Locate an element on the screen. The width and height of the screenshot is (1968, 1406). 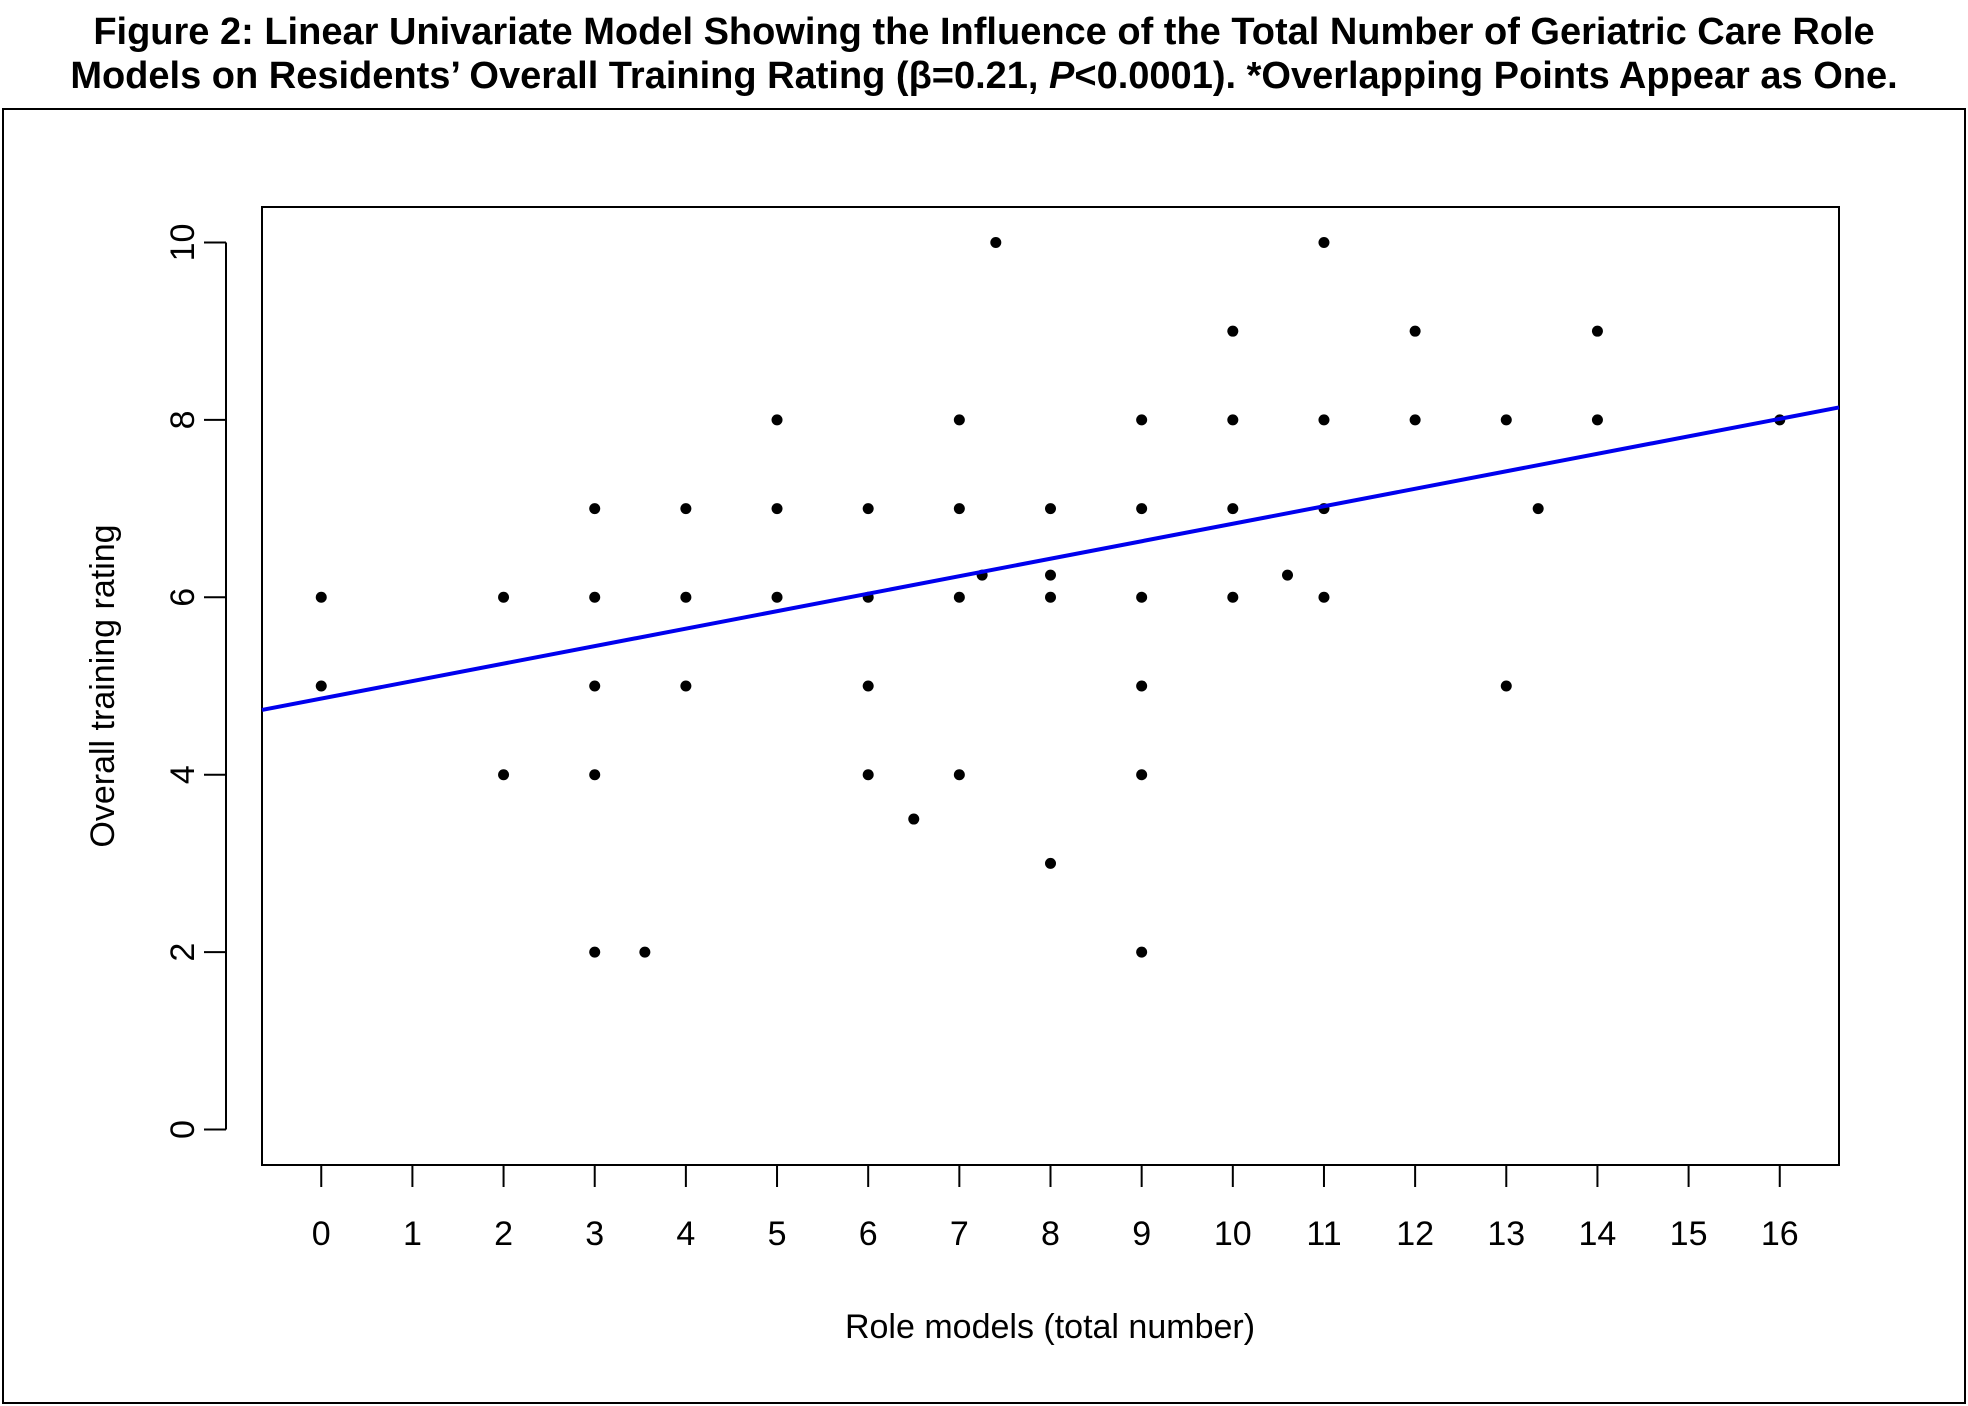
y-tick-label: 2 is located at coordinates (183, 952).